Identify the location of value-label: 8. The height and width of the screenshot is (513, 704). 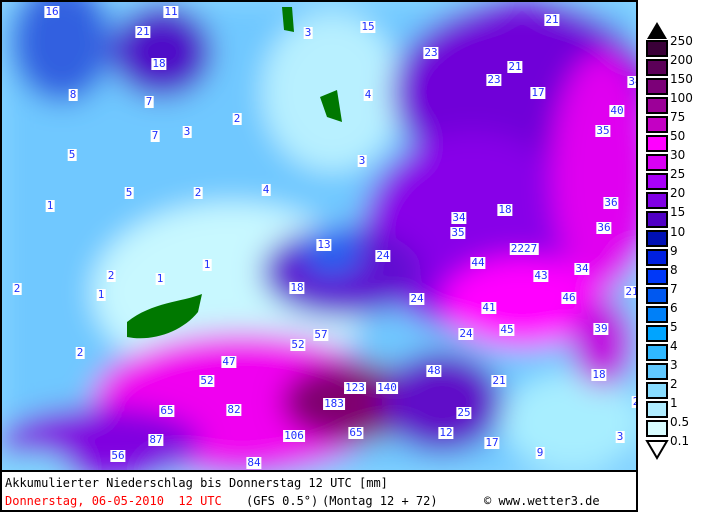
(73, 94).